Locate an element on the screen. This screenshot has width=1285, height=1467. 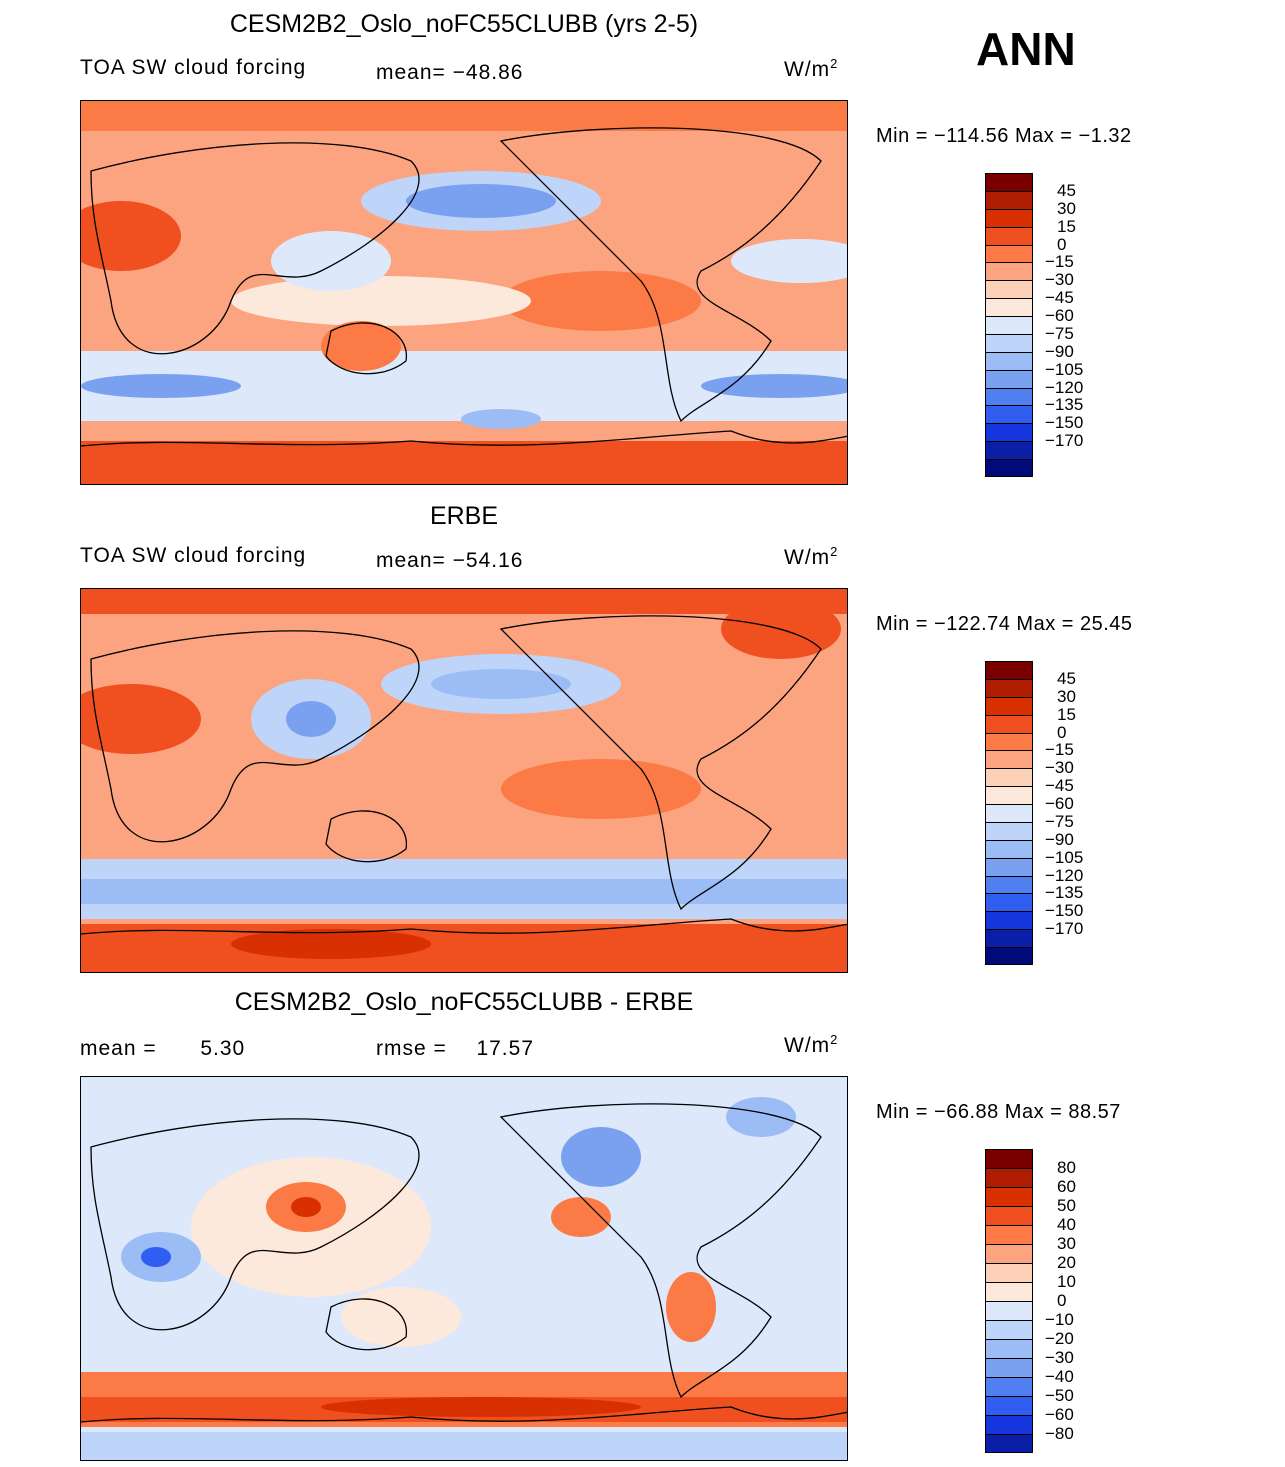
season-label: ANN is located at coordinates (1026, 49).